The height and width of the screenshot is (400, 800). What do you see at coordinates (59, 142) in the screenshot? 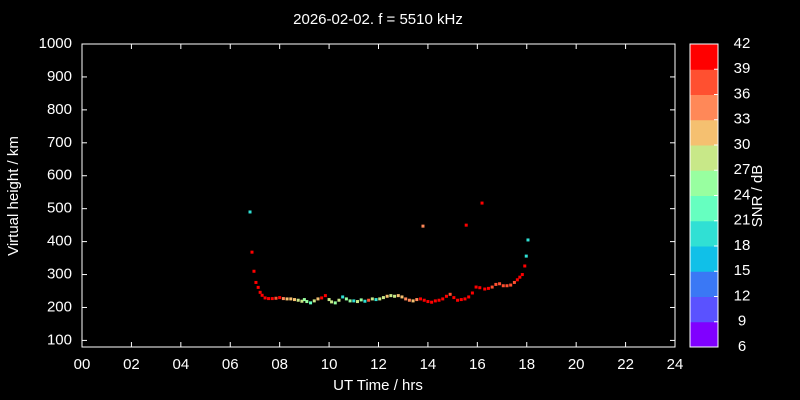
I see `y-tick-label: 700` at bounding box center [59, 142].